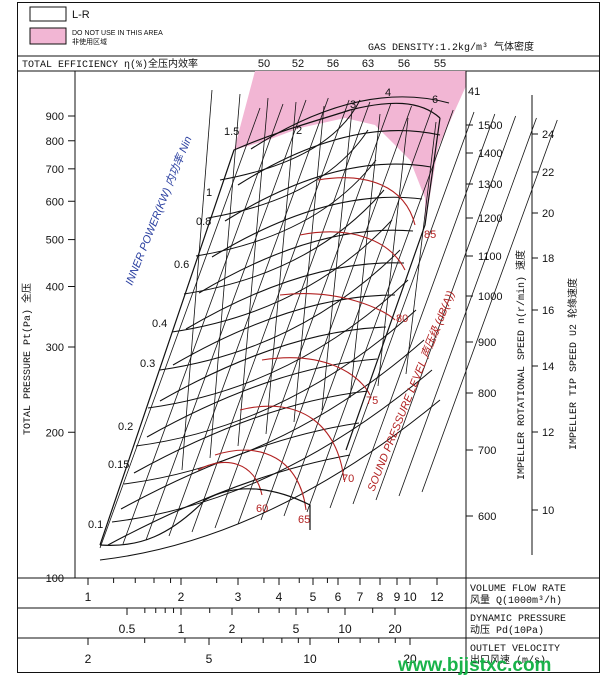  Describe the element at coordinates (474, 92) in the screenshot. I see `corner-value: 41` at that location.